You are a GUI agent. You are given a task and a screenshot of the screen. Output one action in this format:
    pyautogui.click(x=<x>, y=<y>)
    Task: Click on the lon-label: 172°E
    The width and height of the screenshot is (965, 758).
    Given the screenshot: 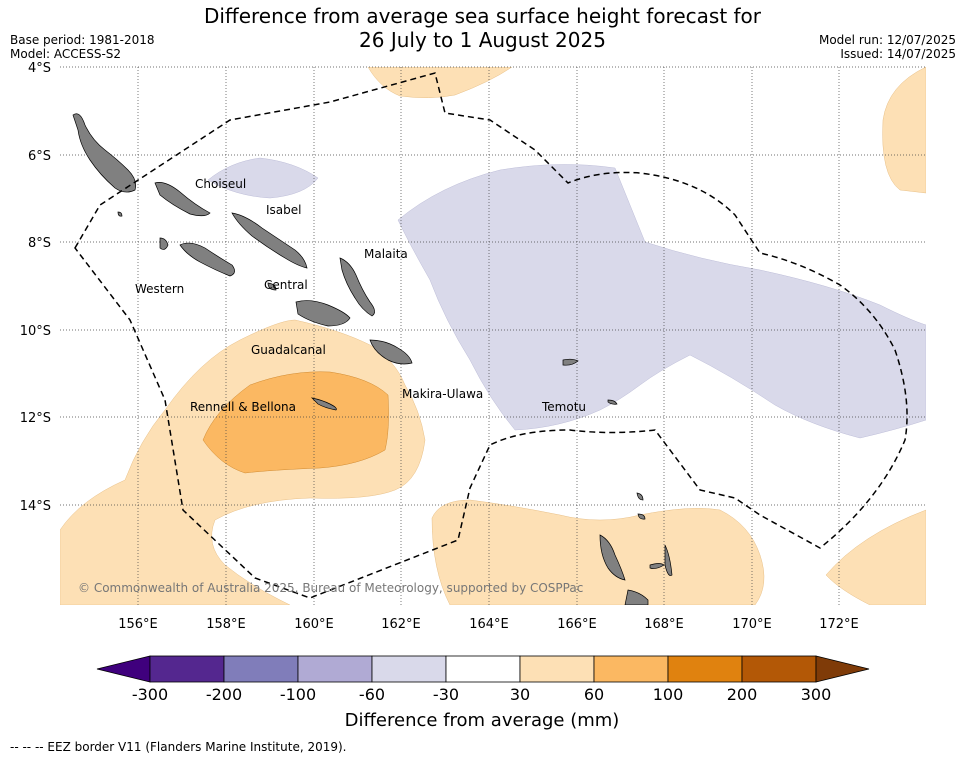 What is the action you would take?
    pyautogui.click(x=839, y=624)
    